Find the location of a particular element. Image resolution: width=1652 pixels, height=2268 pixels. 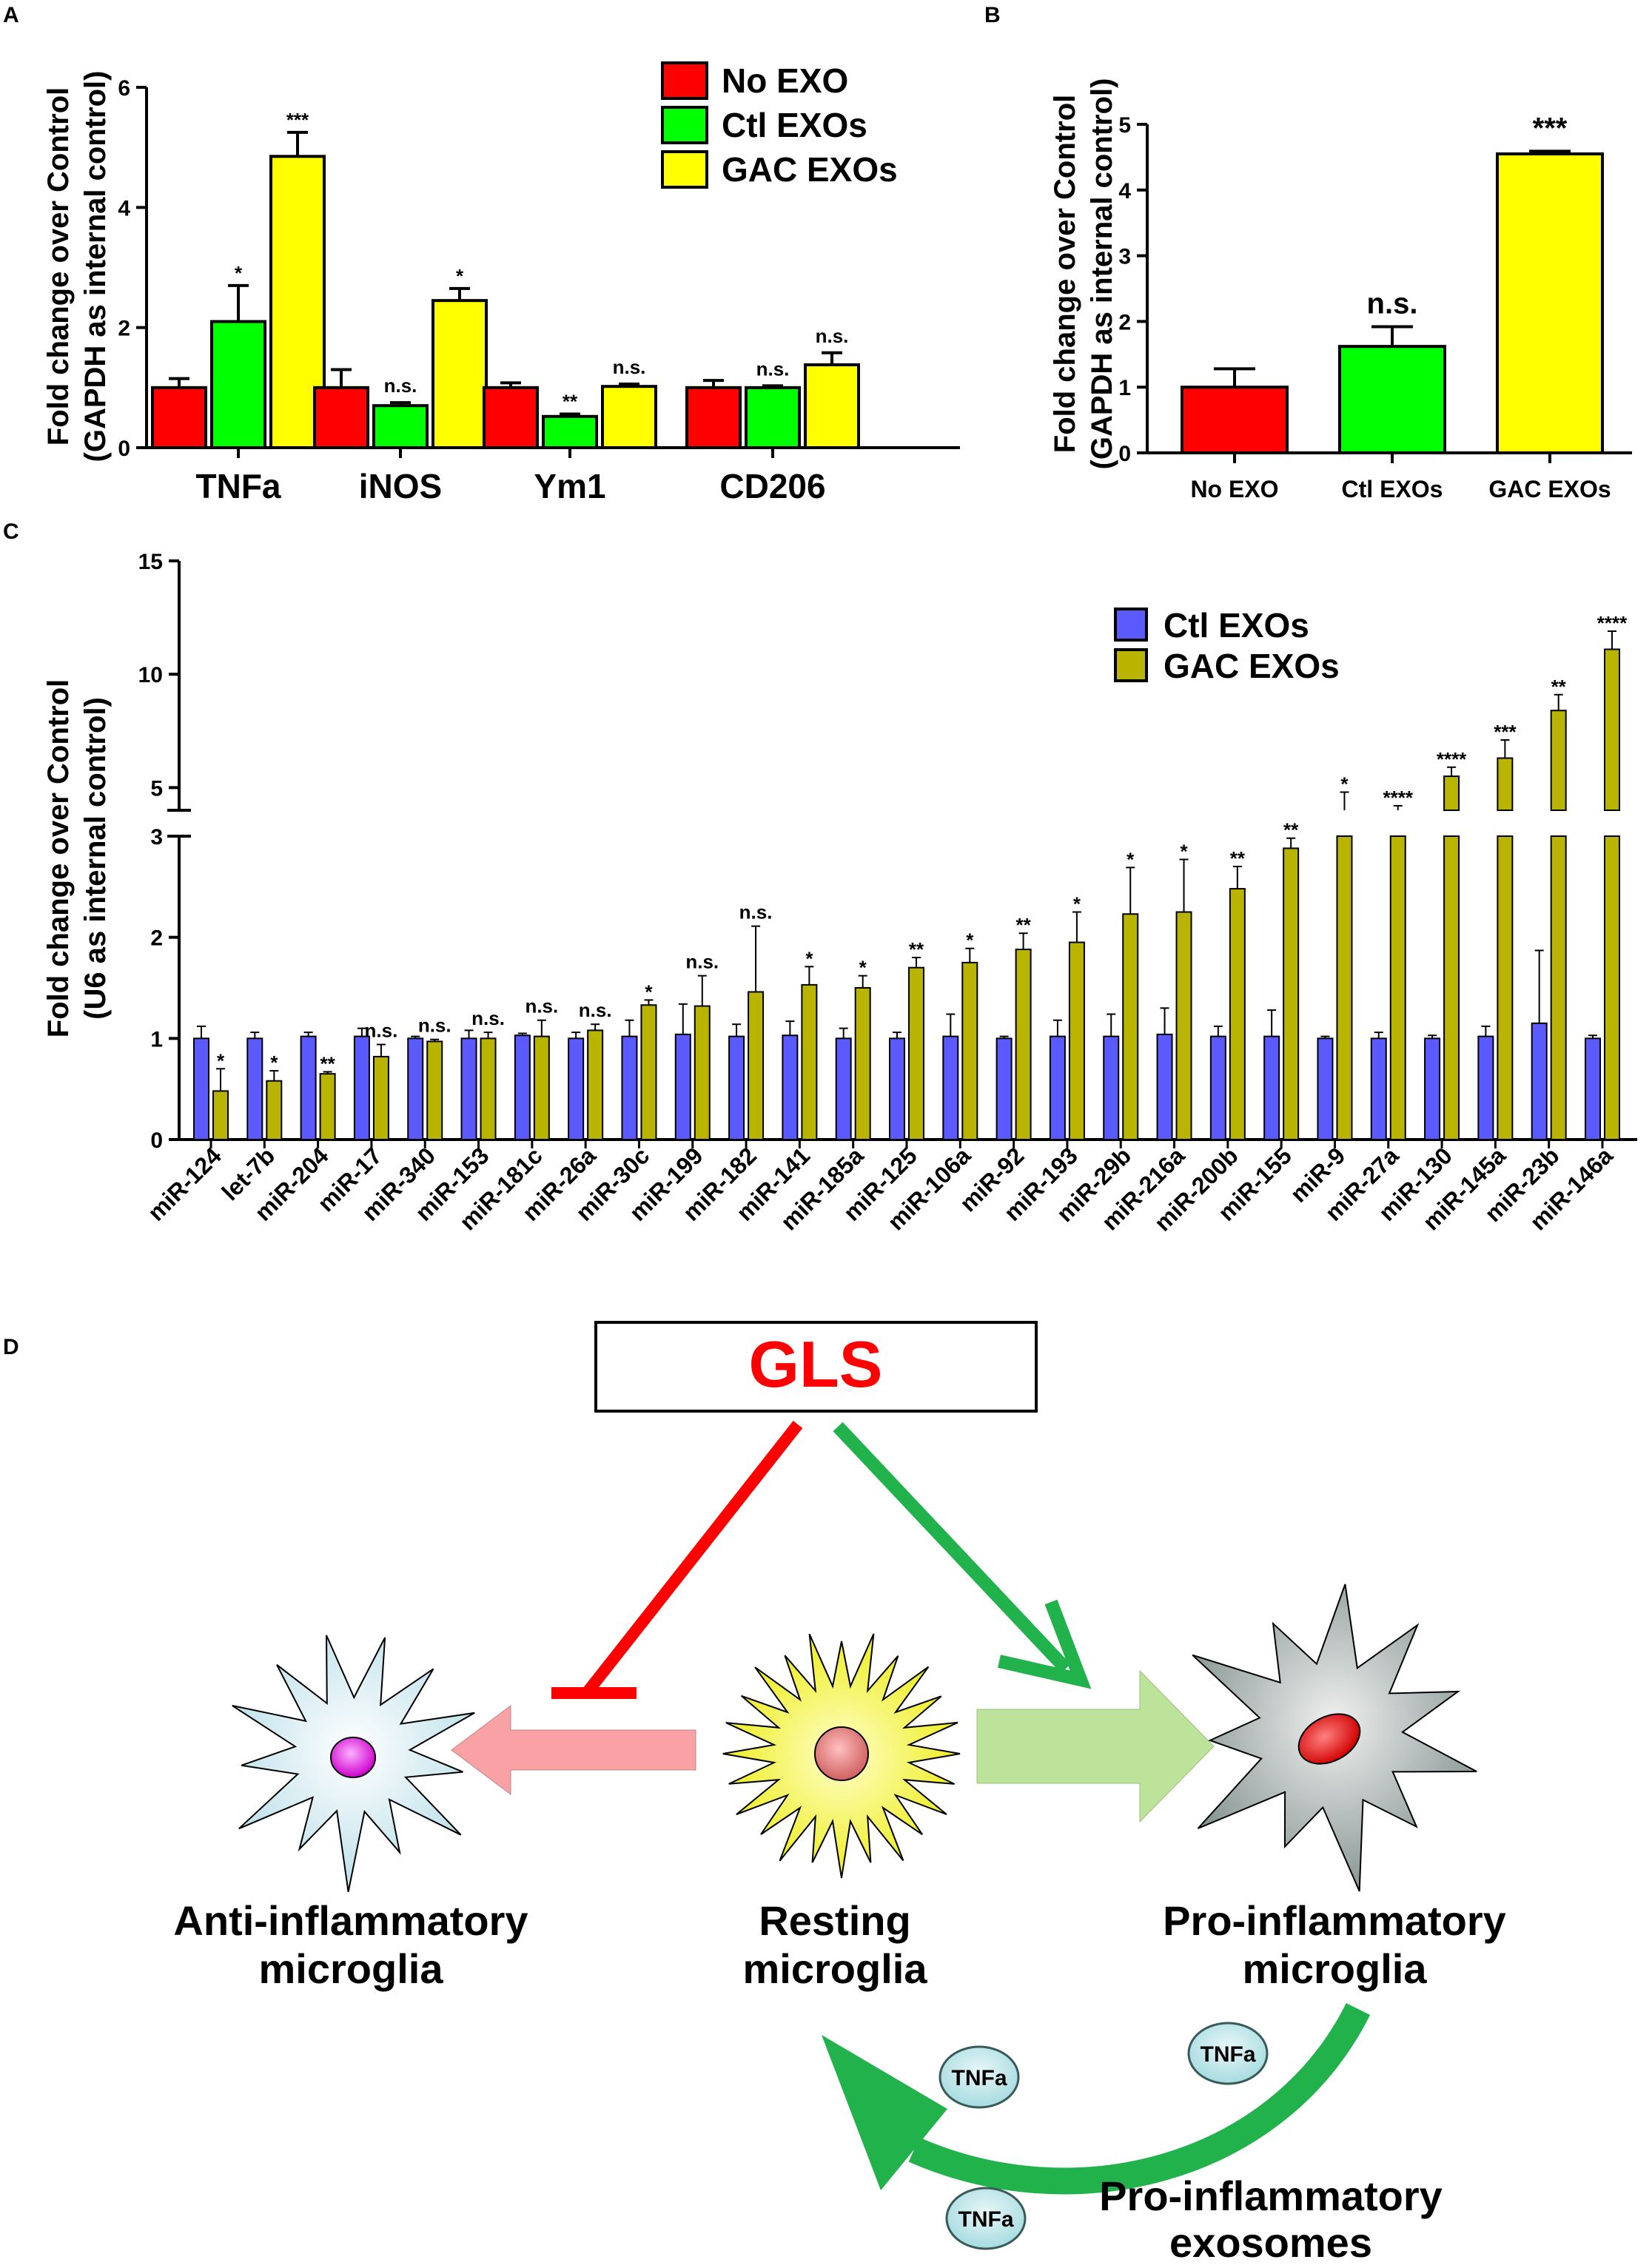

b-y-tick-label: 1 is located at coordinates (1124, 388).